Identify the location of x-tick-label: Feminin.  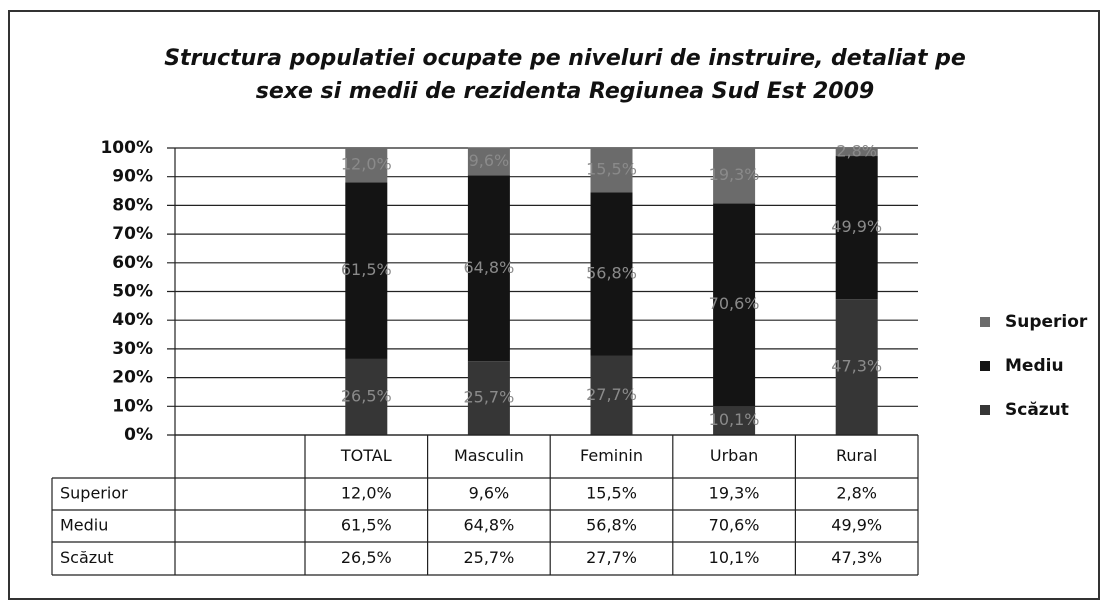
(611, 455).